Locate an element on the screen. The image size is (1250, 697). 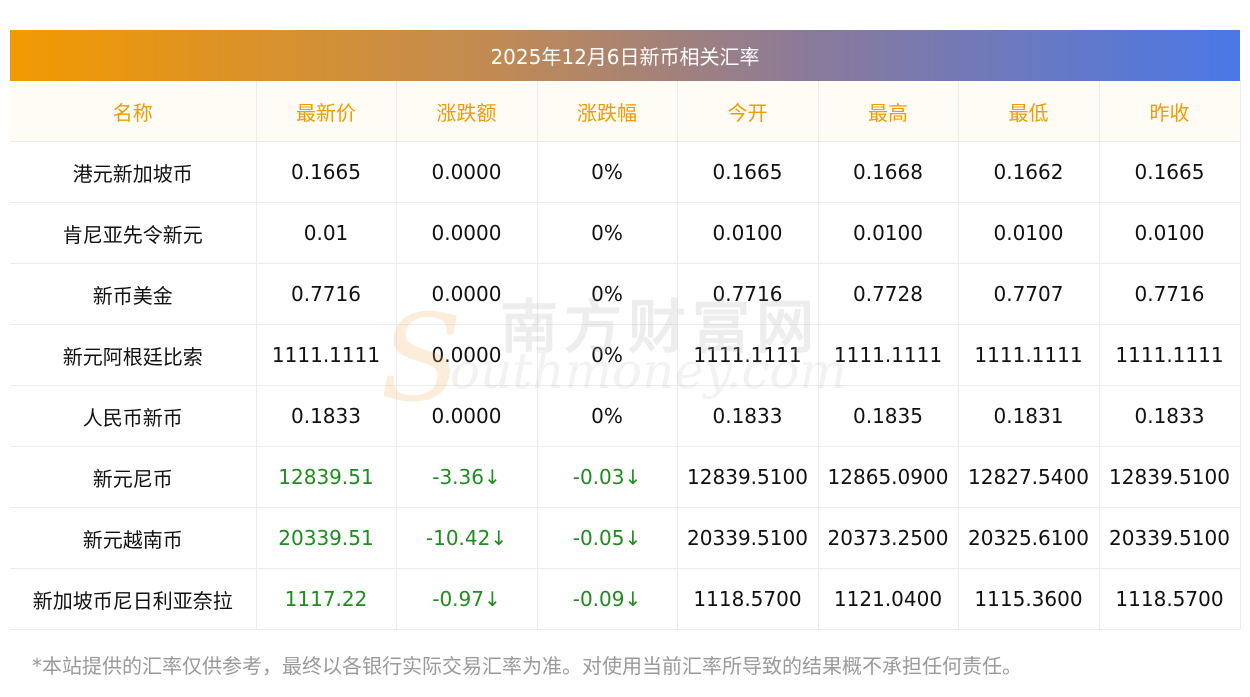
cell-prev-close: 0.1833 is located at coordinates (1170, 416).